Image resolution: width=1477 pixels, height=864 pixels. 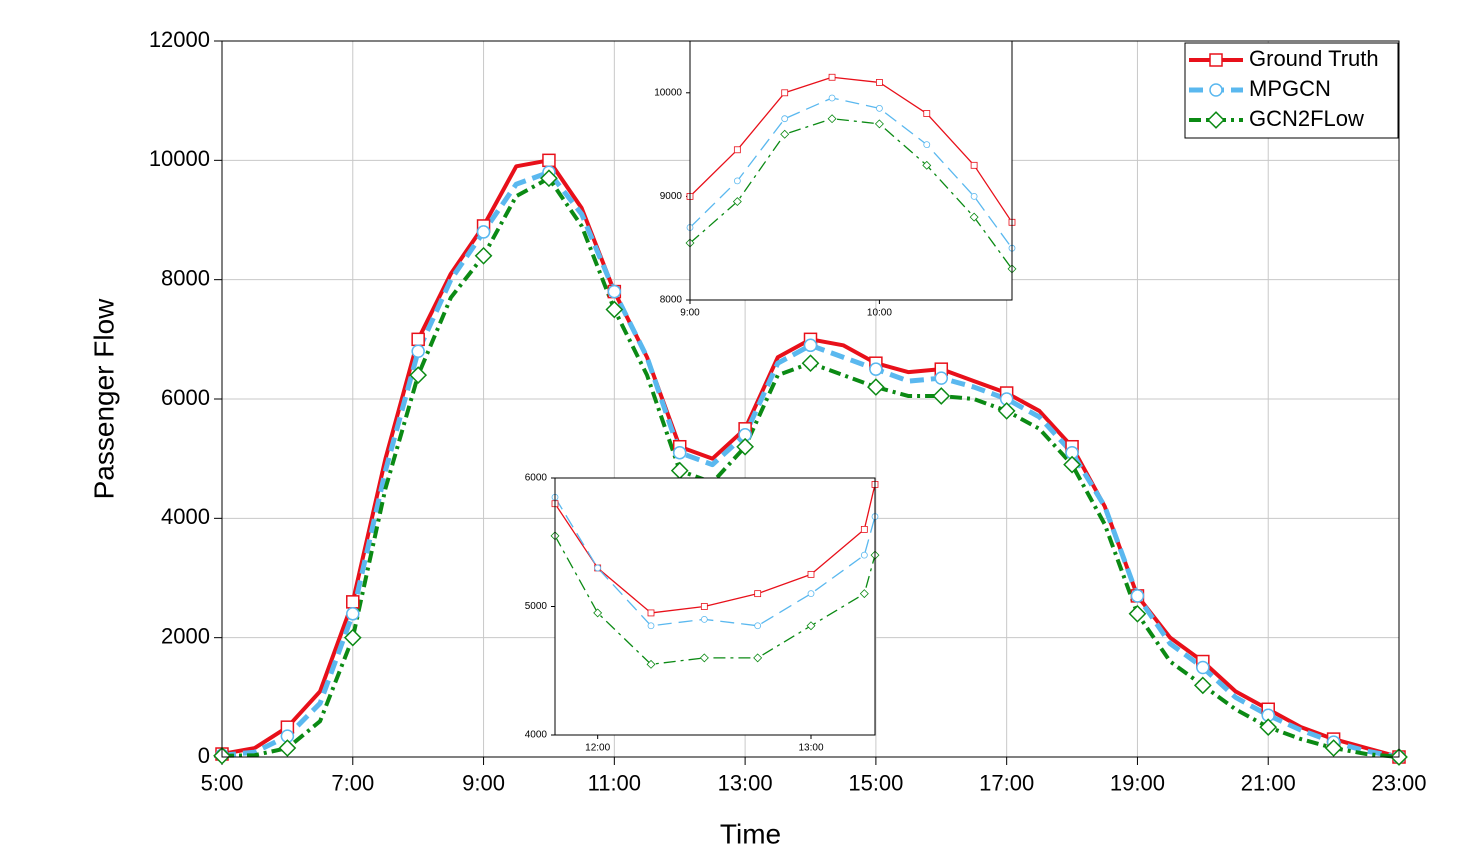 What do you see at coordinates (222, 783) in the screenshot?
I see `x-tick-label: 5:00` at bounding box center [222, 783].